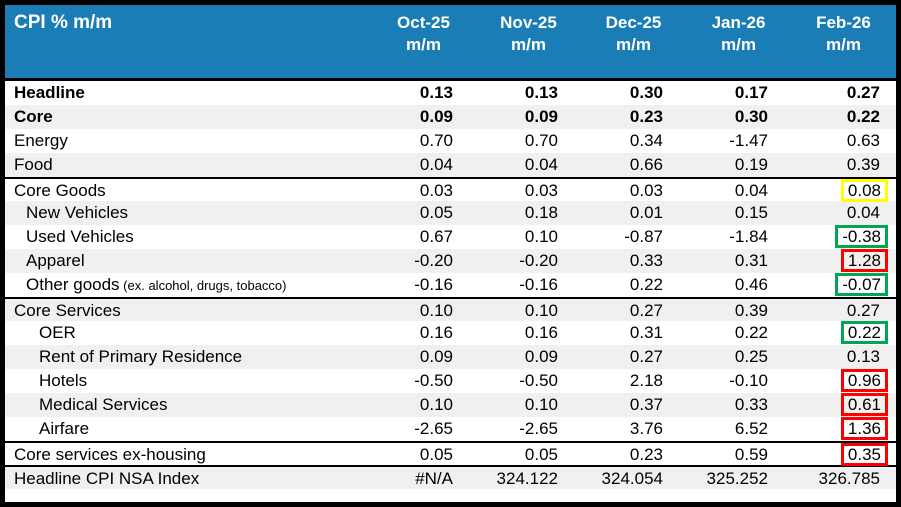  Describe the element at coordinates (55, 260) in the screenshot. I see `row-label-text: Apparel` at that location.